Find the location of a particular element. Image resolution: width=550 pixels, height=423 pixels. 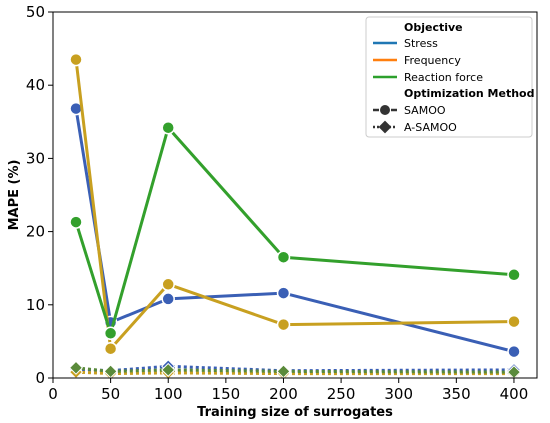

x-tick-label-1: 50 is located at coordinates (110, 394).